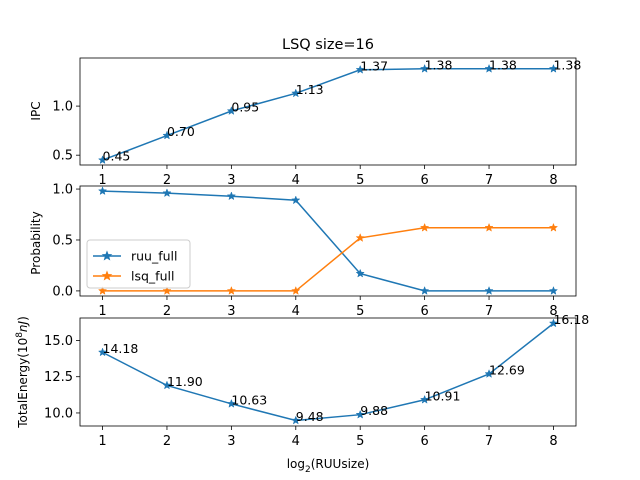  Describe the element at coordinates (328, 437) in the screenshot. I see `energy-x-ticks: 1 2 3 4 5 6 7 8` at that location.